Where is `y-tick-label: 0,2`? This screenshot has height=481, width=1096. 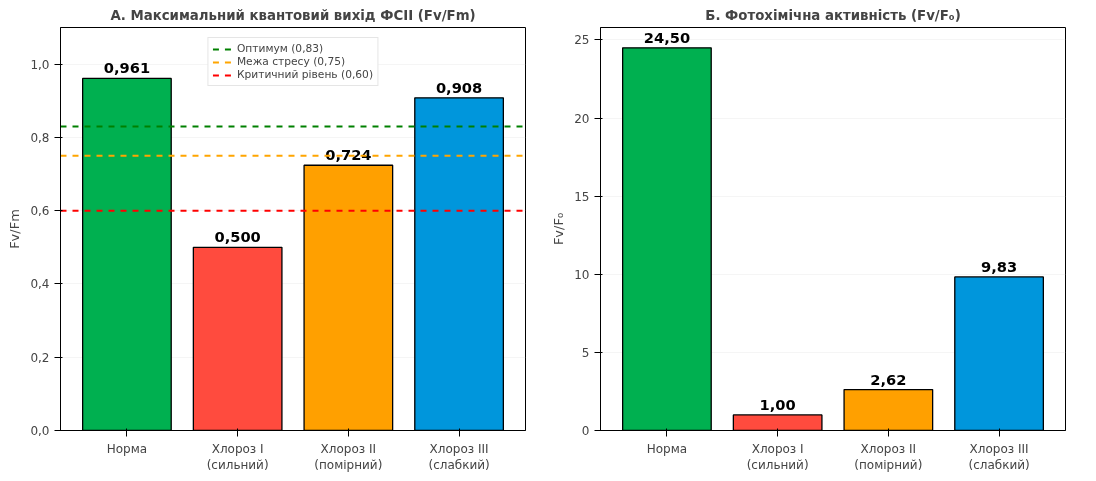 y-tick-label: 0,2 is located at coordinates (40, 357).